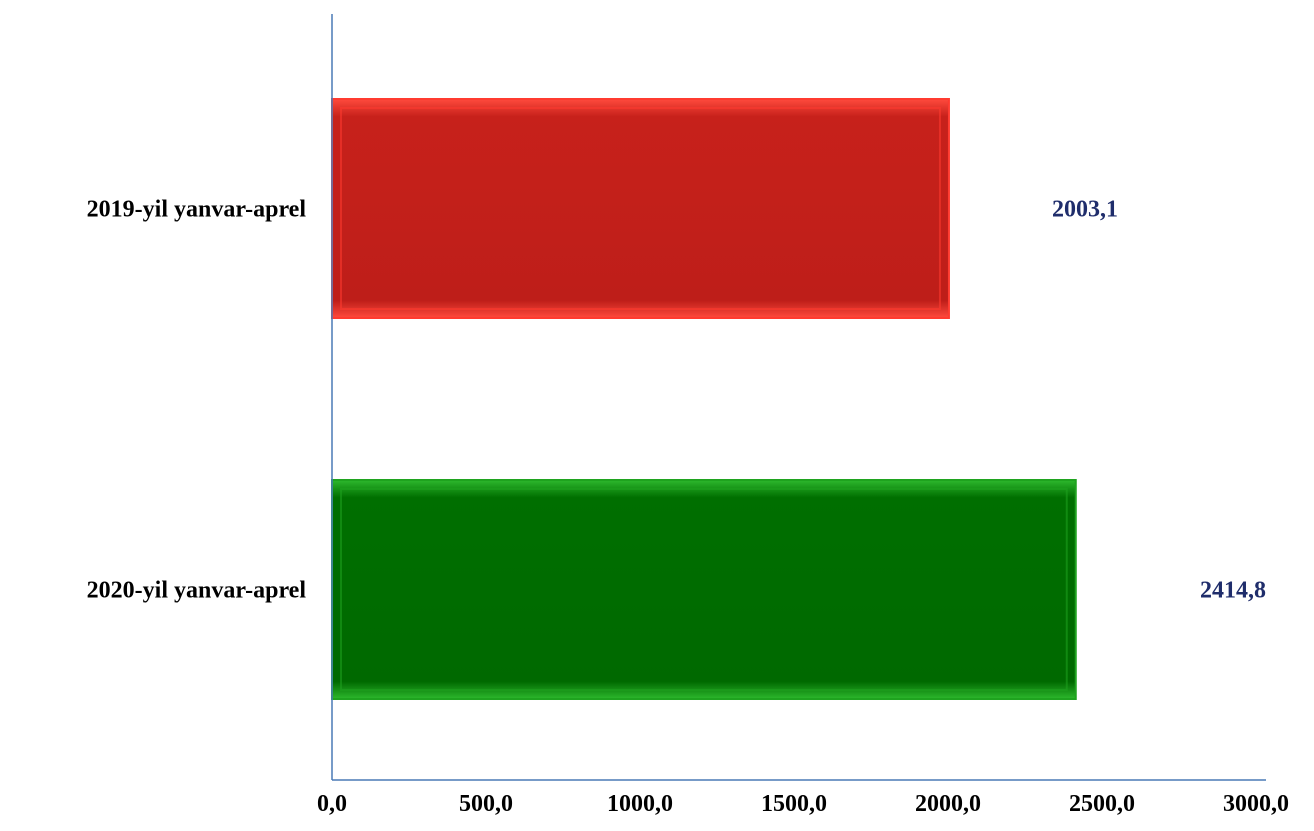  I want to click on x-tick-label: 1000,0, so click(640, 804).